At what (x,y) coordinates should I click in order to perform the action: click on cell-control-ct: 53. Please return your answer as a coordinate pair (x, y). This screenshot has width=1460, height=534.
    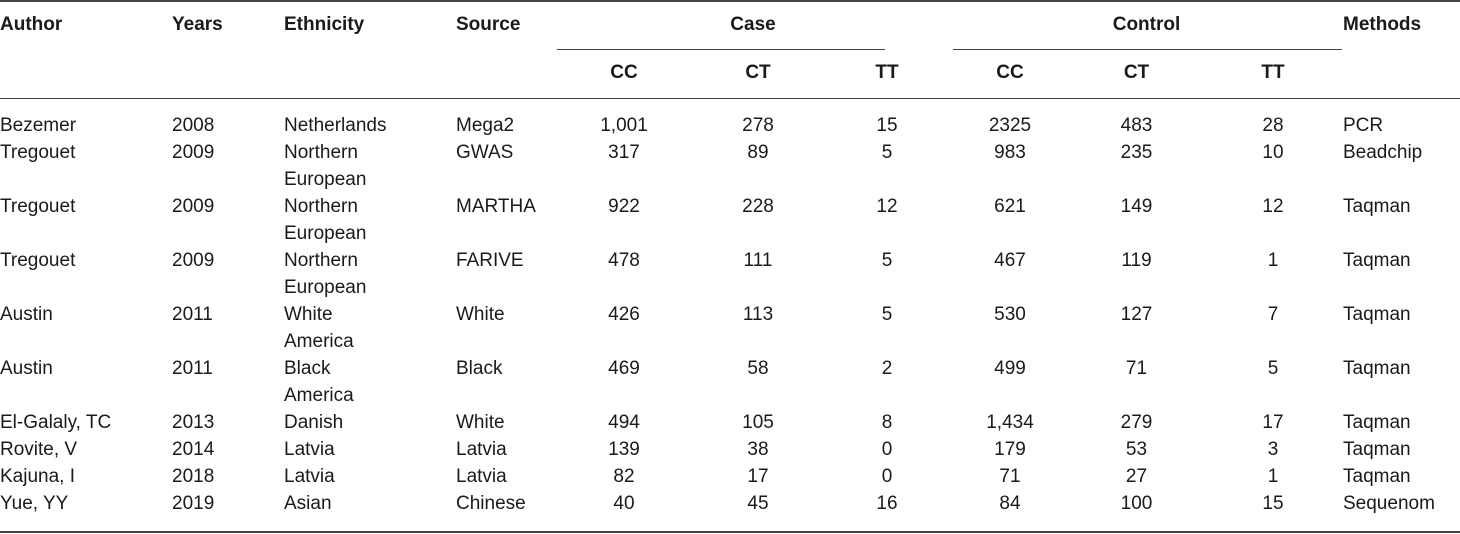
    Looking at the image, I should click on (1136, 449).